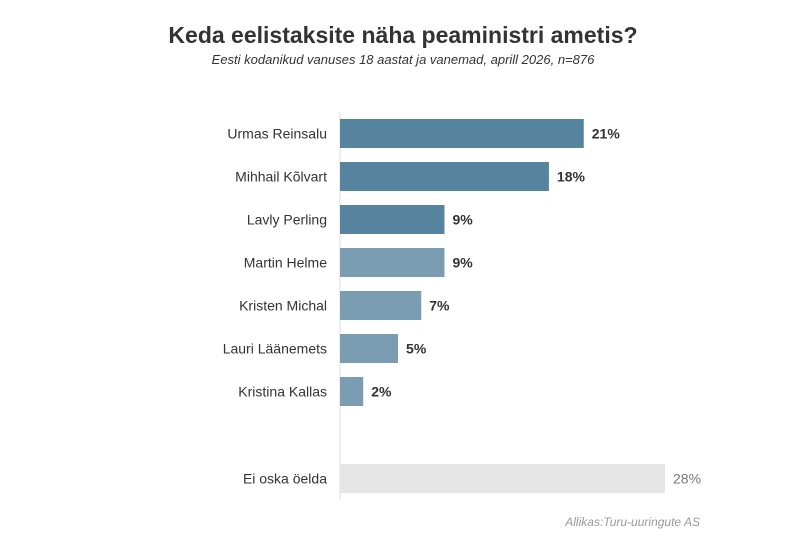  I want to click on category-label: Kristen Michal, so click(283, 306).